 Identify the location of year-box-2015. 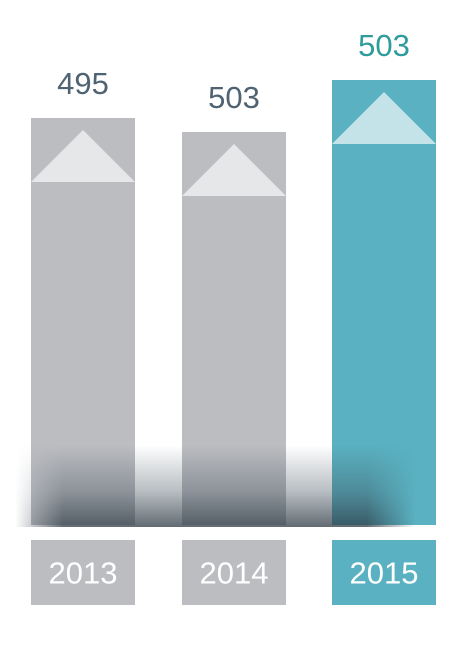
(384, 572).